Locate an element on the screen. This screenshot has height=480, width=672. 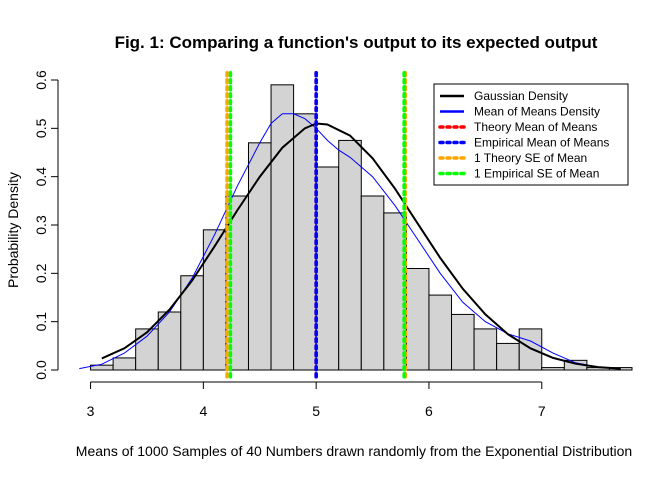
y-tick-label-3: 0.3 is located at coordinates (41, 225).